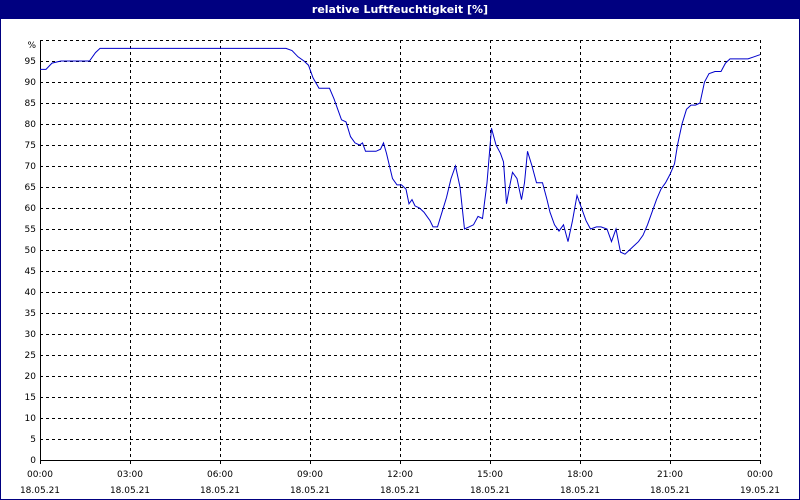  I want to click on y-axis-ticks: 0 5 10 15 20 25 30 35 40 45 50 55 60 65 70 75 80 85 90 95%, so click(31, 253).